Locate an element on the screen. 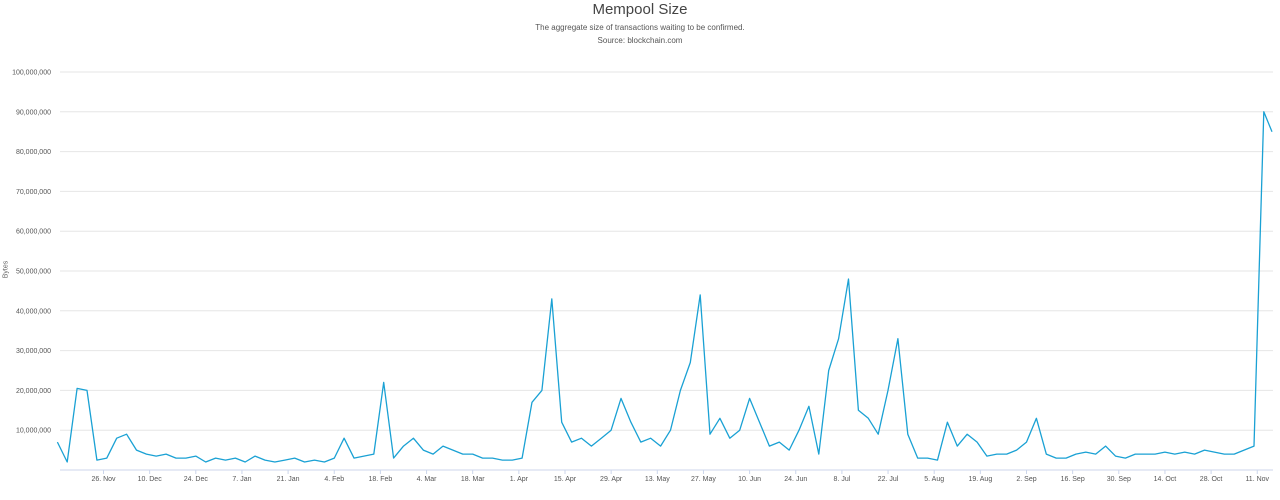  x-tick-label: 7. Jan is located at coordinates (241, 479).